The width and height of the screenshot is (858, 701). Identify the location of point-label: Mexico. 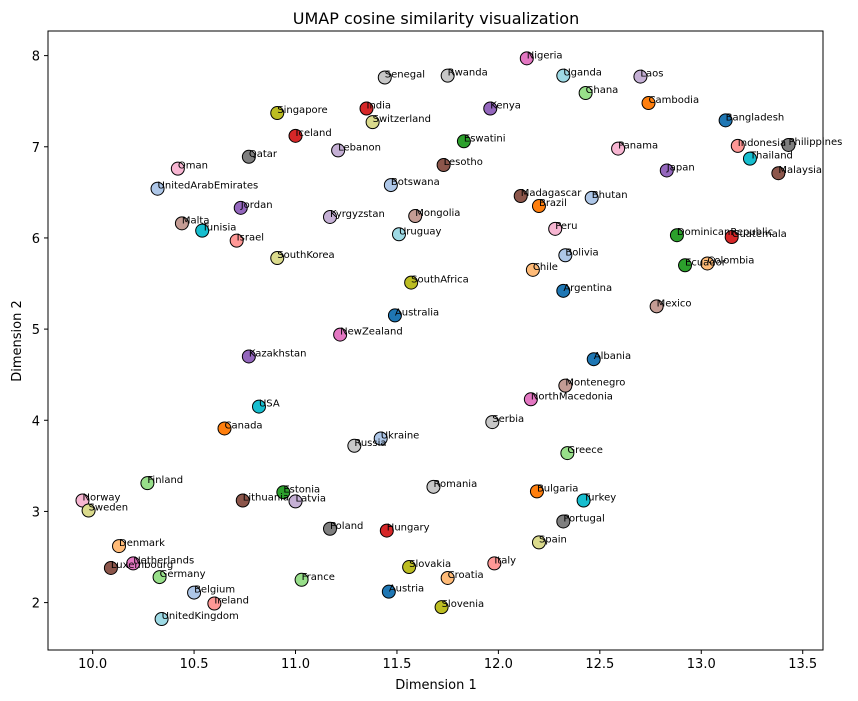
(674, 303).